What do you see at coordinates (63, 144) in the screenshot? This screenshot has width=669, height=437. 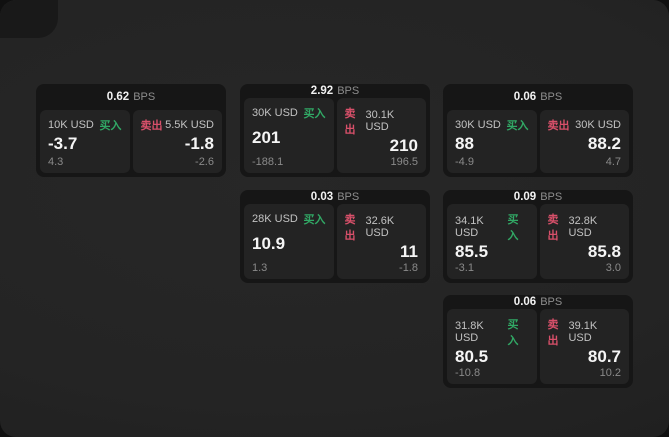 I see `buy-price: -3.7` at bounding box center [63, 144].